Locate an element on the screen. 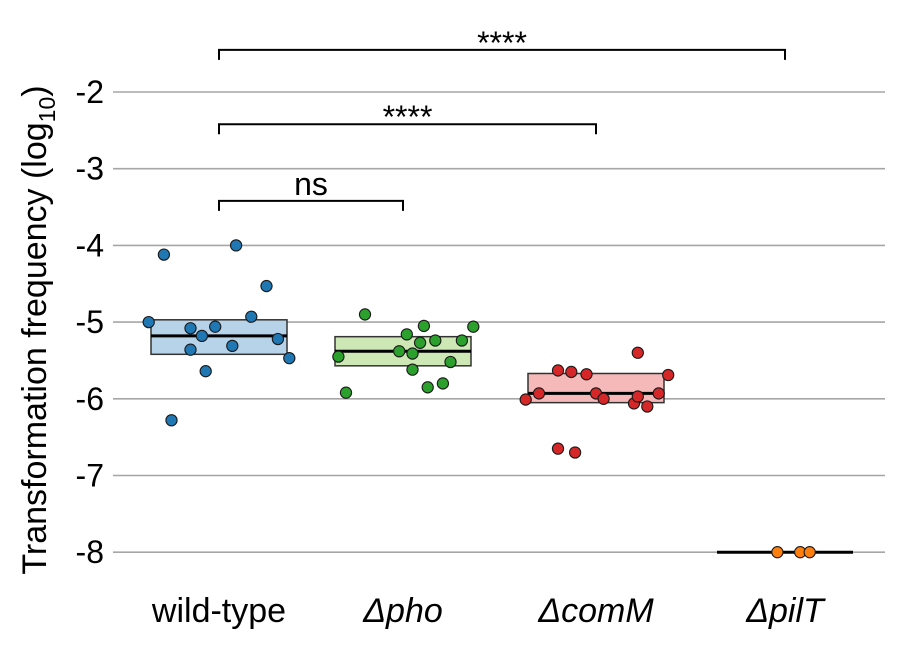  y-tick-label: -6 is located at coordinates (90, 399).